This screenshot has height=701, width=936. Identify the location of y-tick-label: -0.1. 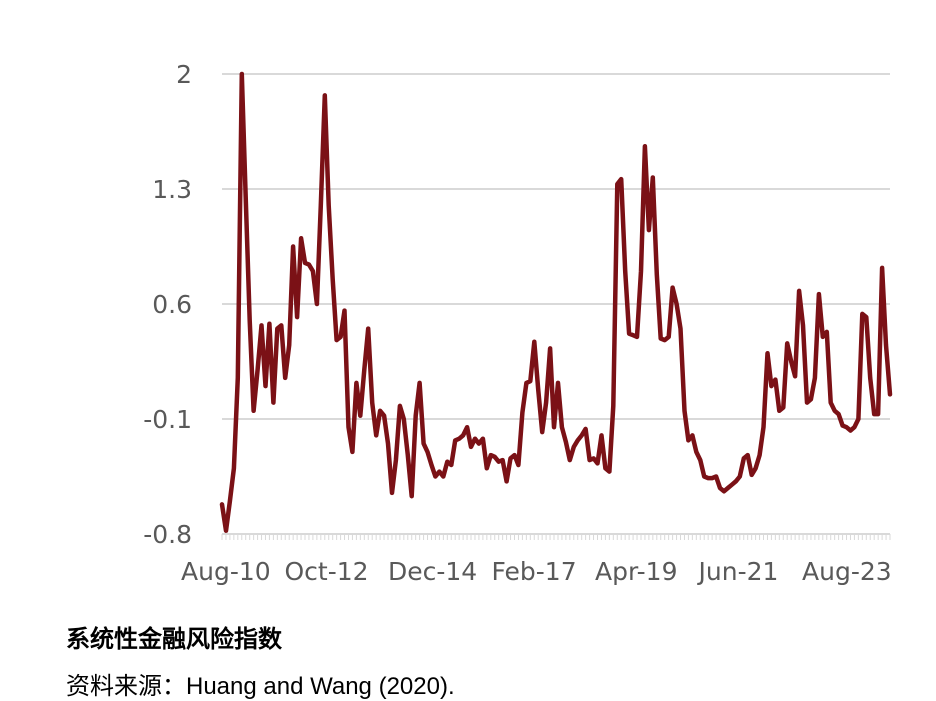
(167, 419).